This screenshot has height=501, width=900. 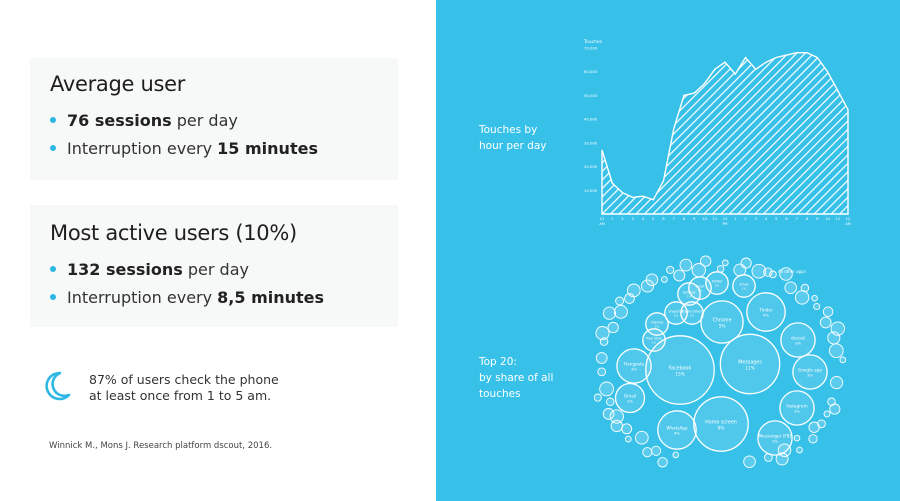 I want to click on x-tick-label: 4, so click(x=766, y=218).